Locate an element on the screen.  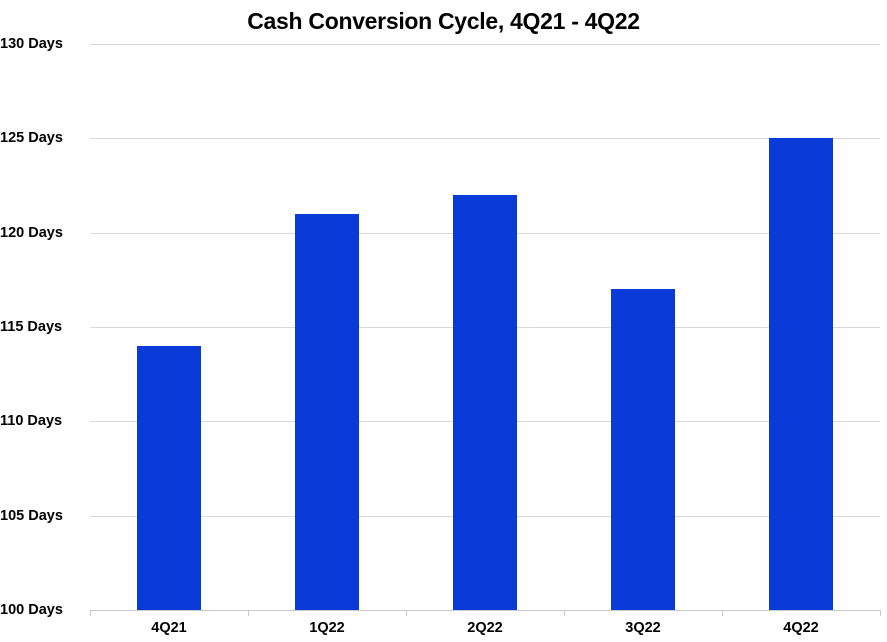
bar-2q22 is located at coordinates (485, 402).